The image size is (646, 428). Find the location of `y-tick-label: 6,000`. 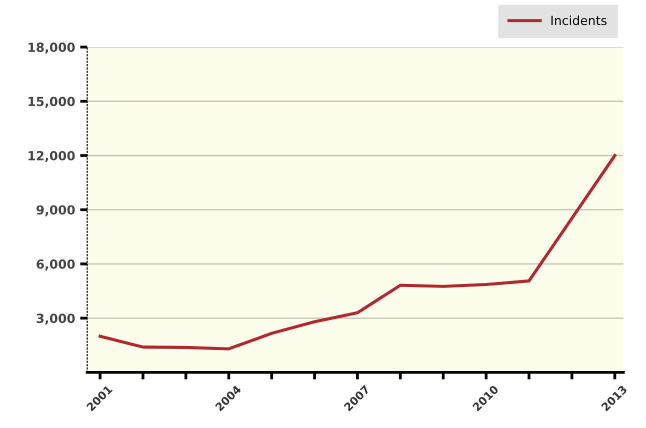

y-tick-label: 6,000 is located at coordinates (55, 264).